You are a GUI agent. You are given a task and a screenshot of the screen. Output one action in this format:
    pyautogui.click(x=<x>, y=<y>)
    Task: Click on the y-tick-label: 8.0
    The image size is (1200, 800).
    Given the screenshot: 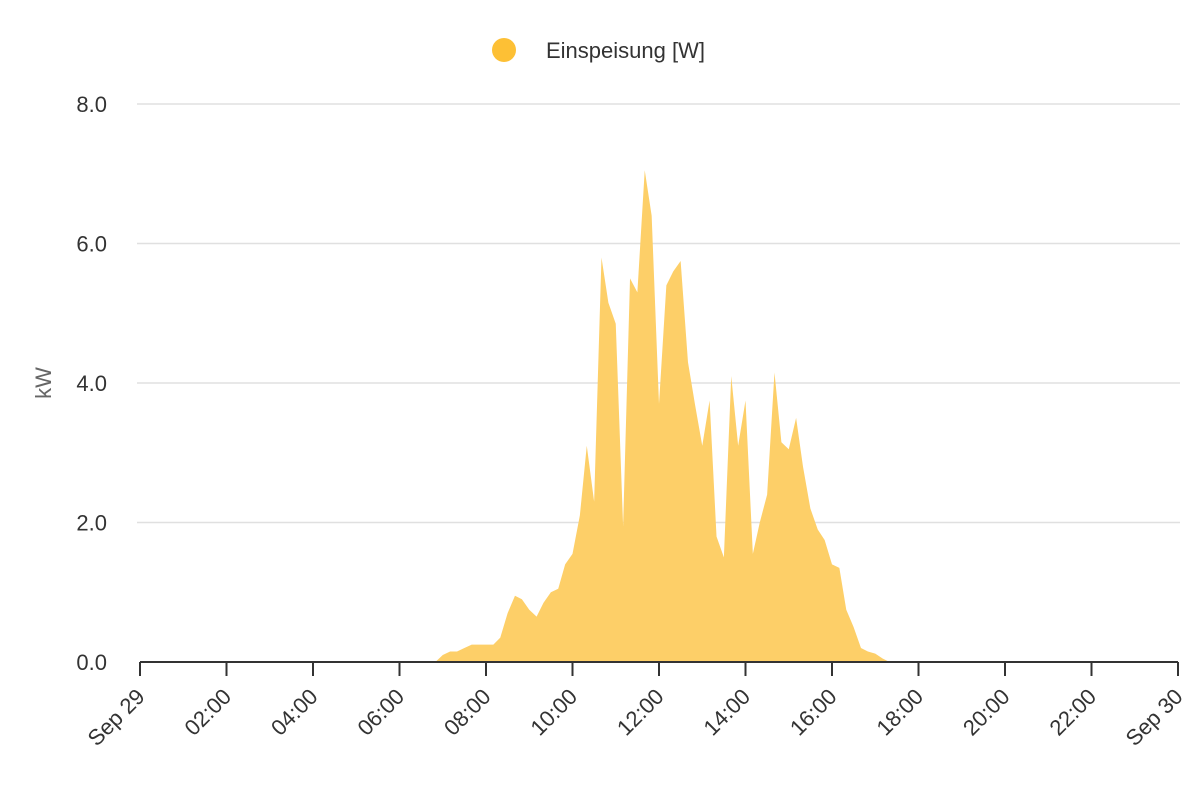 What is the action you would take?
    pyautogui.click(x=91, y=104)
    